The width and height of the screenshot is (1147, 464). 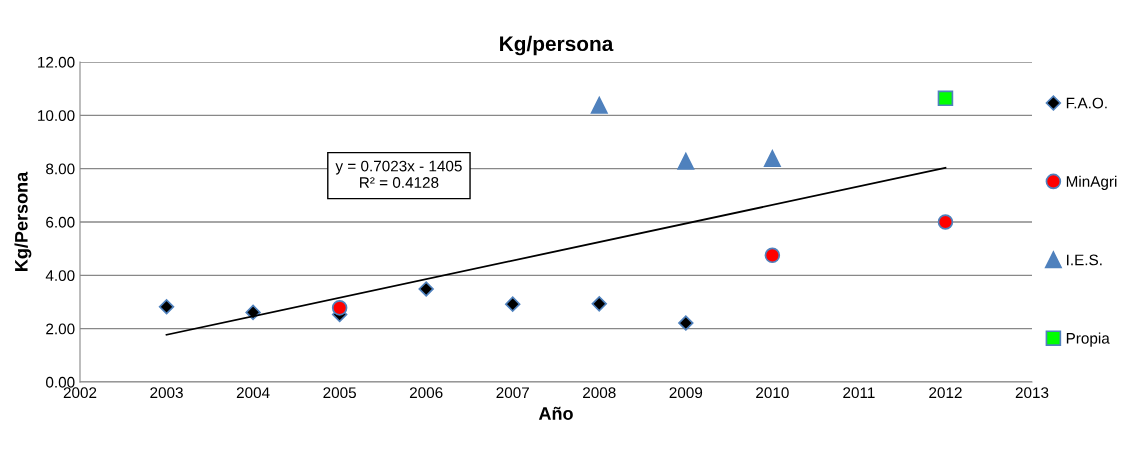 What do you see at coordinates (686, 393) in the screenshot?
I see `x-tick-label: 2009` at bounding box center [686, 393].